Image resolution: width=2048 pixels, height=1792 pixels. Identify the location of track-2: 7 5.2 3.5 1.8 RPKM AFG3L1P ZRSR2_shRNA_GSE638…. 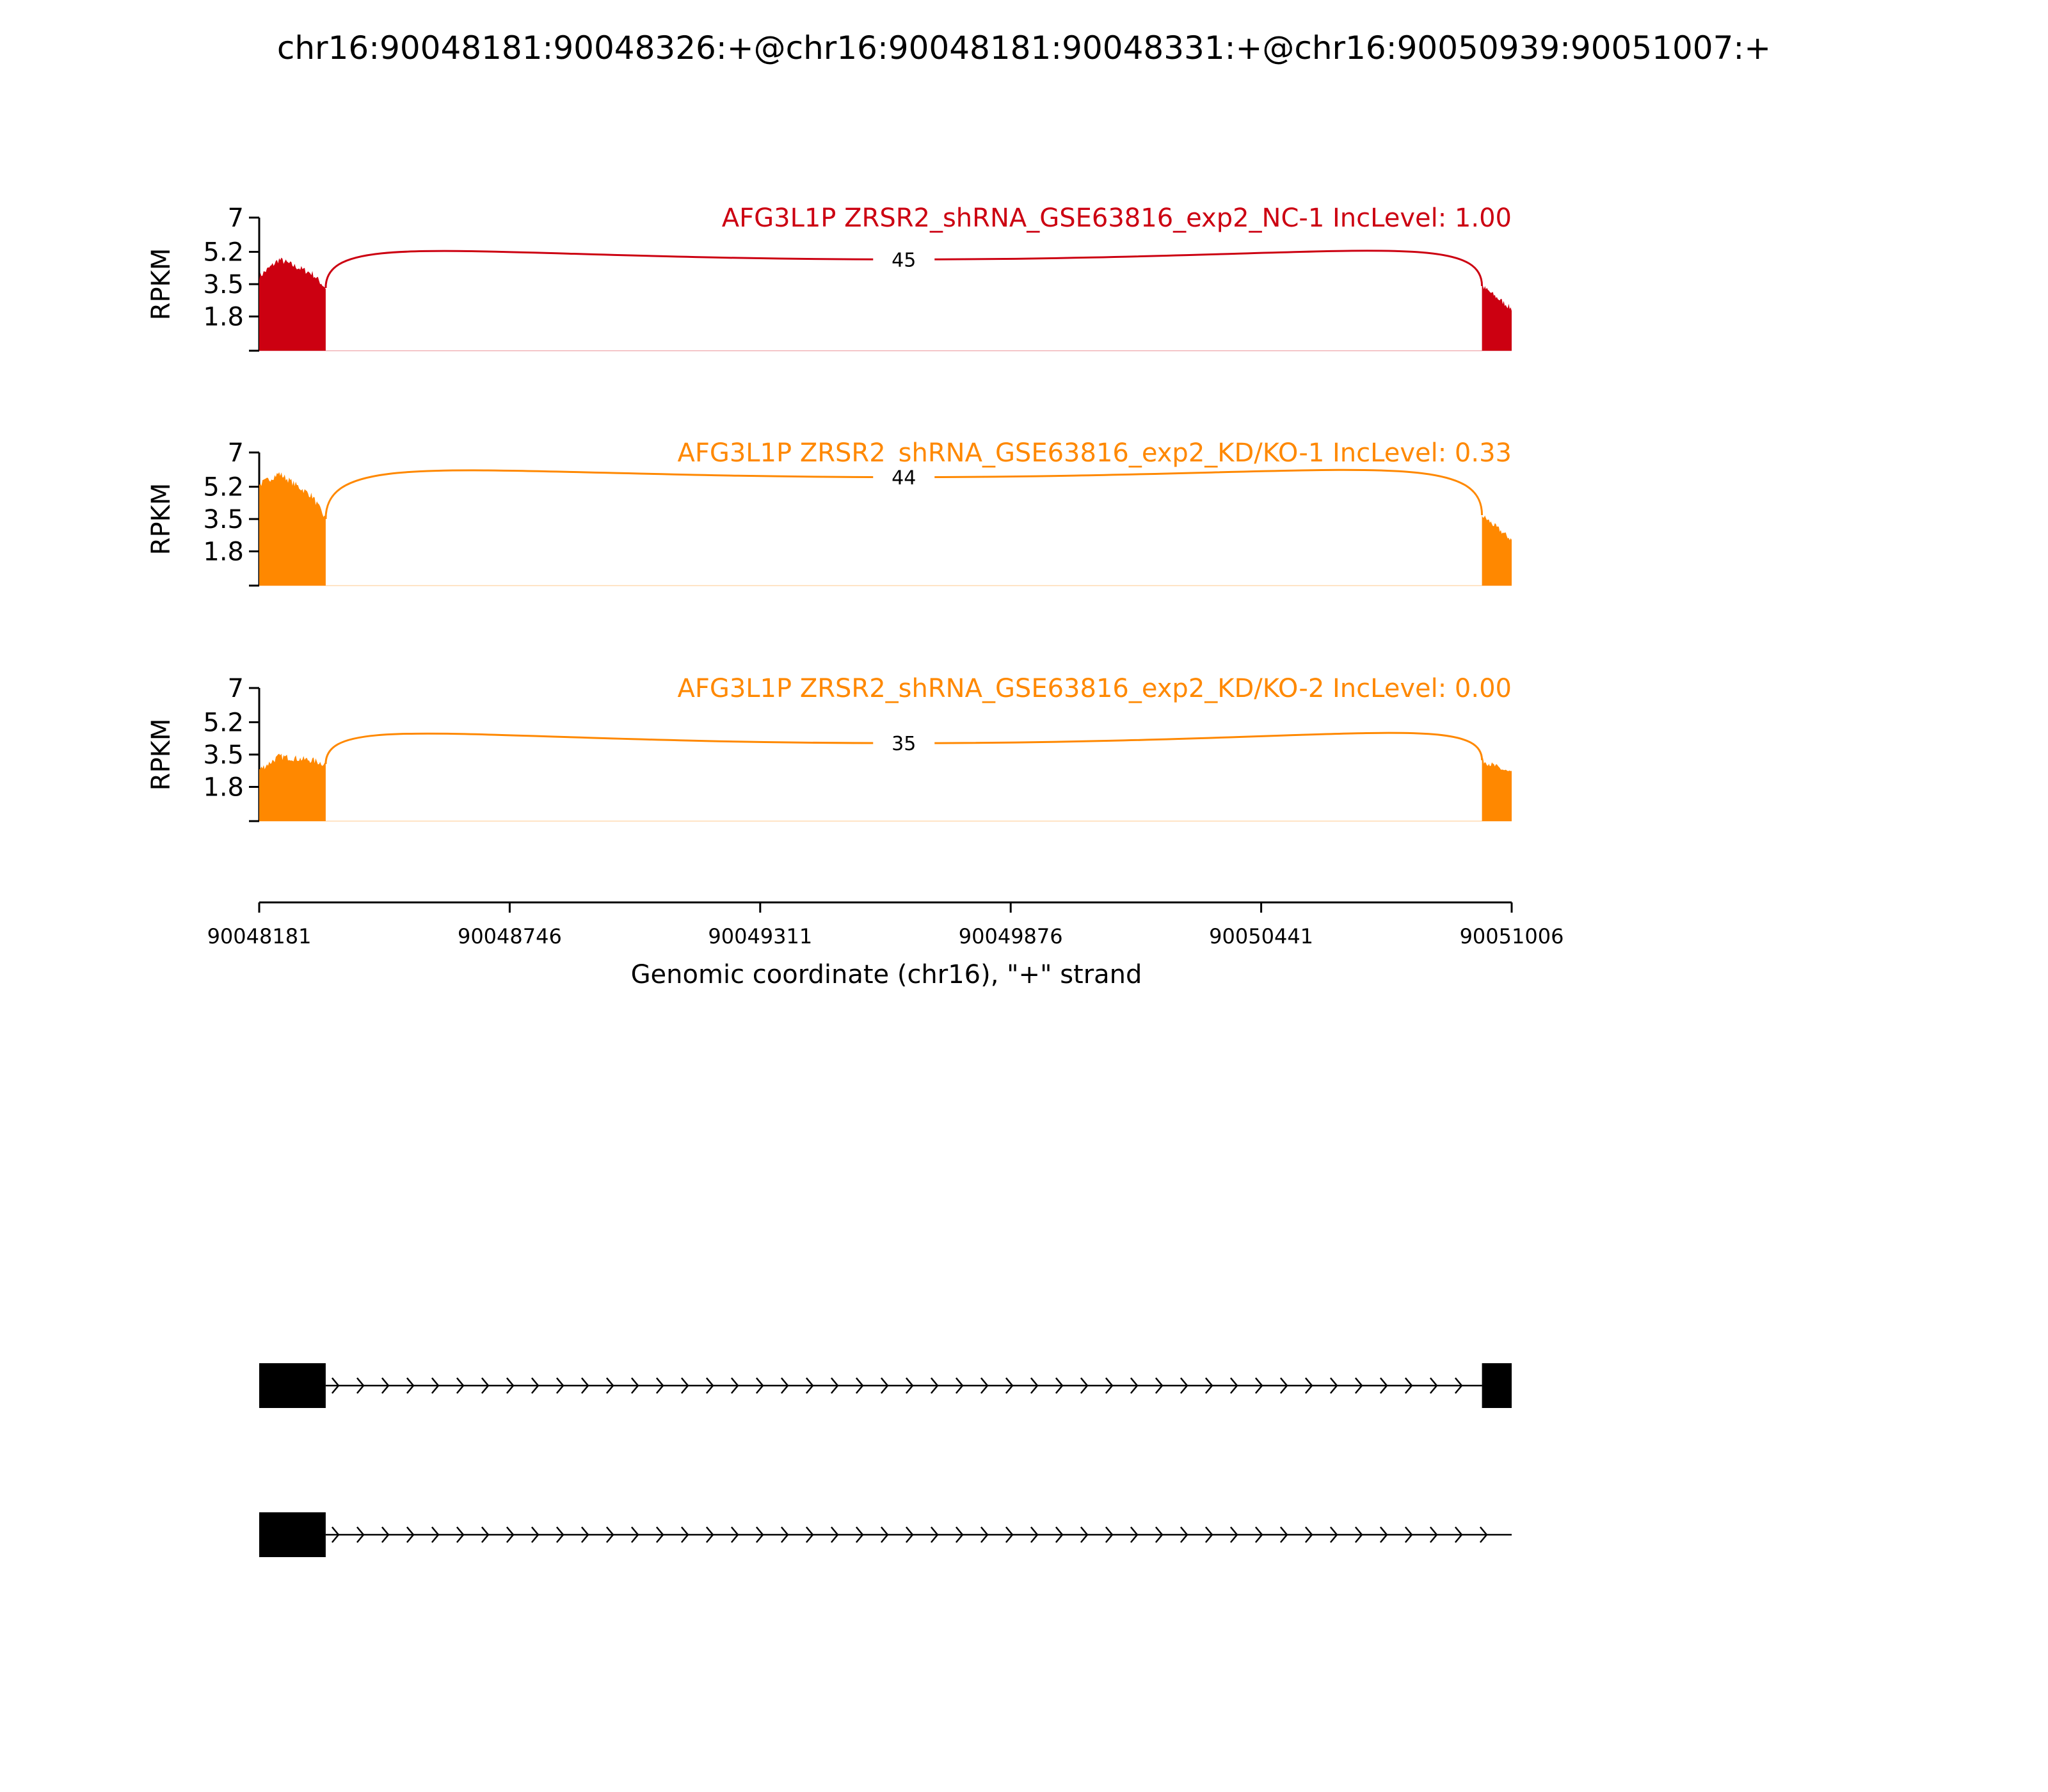
(829, 512).